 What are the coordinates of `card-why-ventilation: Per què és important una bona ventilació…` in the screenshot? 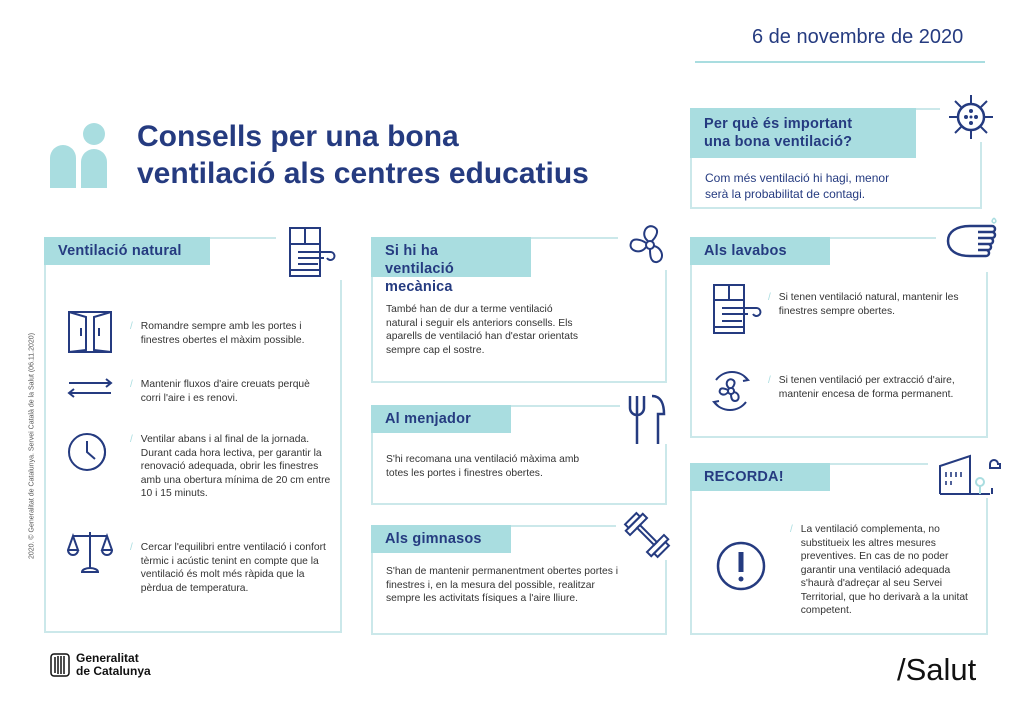 It's located at (836, 158).